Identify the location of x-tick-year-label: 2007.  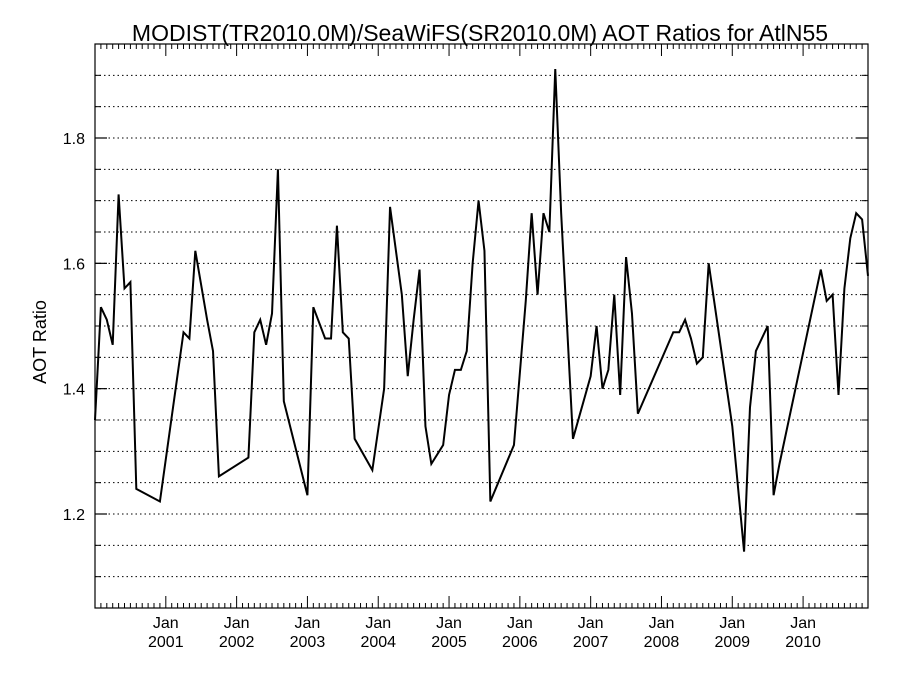
(591, 642).